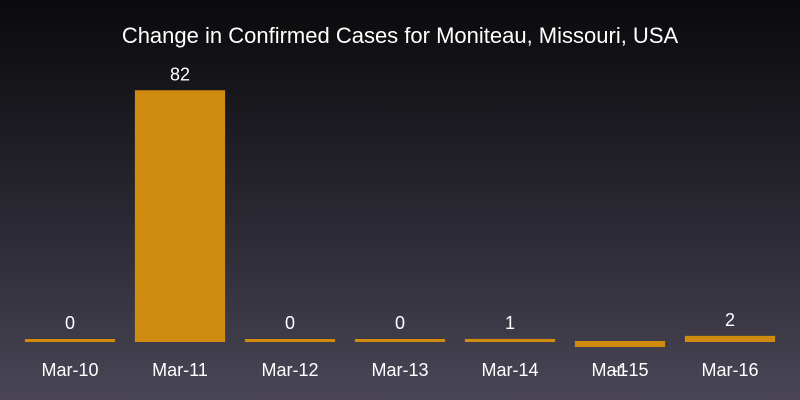 The width and height of the screenshot is (800, 400). Describe the element at coordinates (180, 370) in the screenshot. I see `x-tick-label-mar-11: Mar-11` at that location.